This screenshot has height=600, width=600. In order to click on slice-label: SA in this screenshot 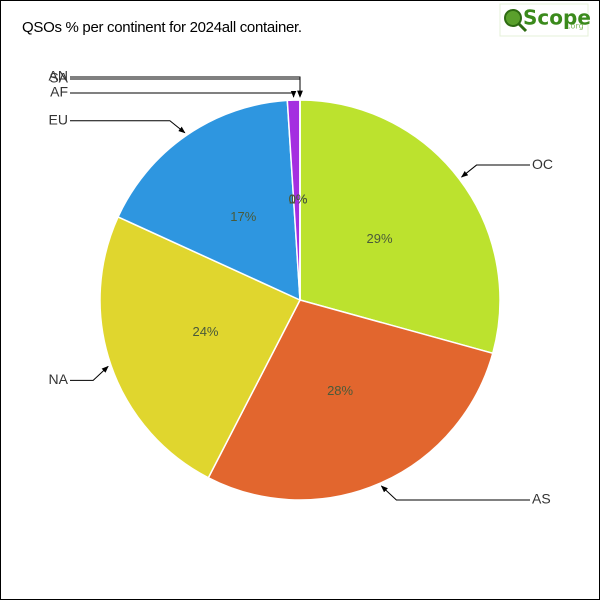, I will do `click(58, 78)`.